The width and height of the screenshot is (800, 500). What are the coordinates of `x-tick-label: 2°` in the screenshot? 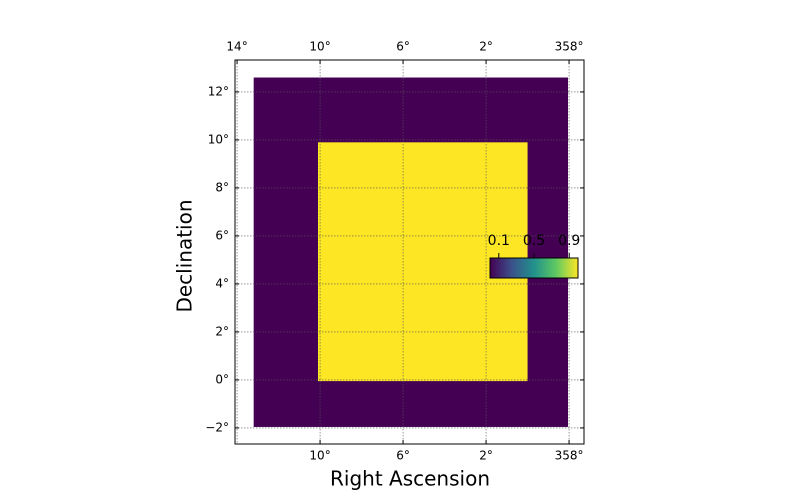 It's located at (486, 456).